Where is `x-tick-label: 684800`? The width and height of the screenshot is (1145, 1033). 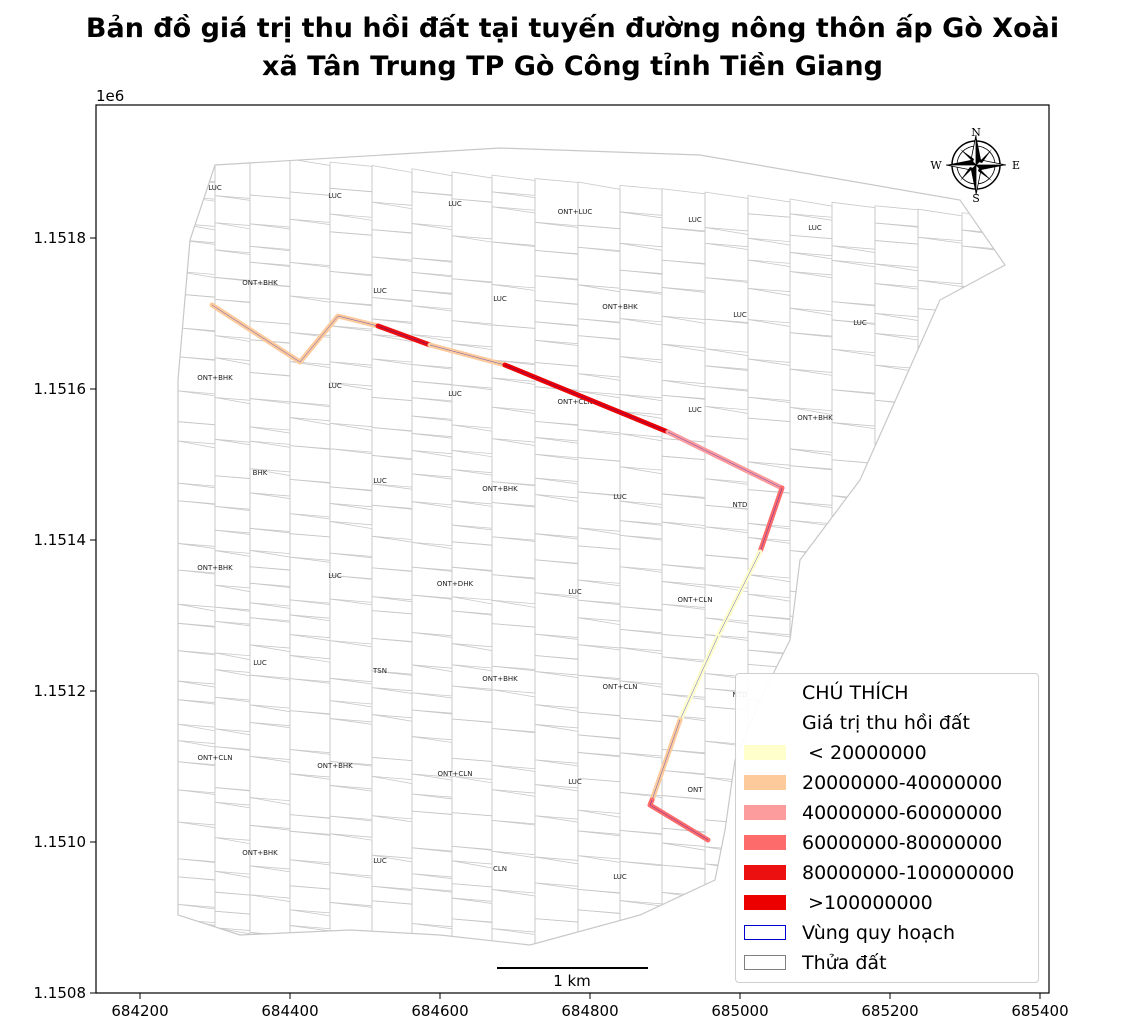 x-tick-label: 684800 is located at coordinates (589, 1011).